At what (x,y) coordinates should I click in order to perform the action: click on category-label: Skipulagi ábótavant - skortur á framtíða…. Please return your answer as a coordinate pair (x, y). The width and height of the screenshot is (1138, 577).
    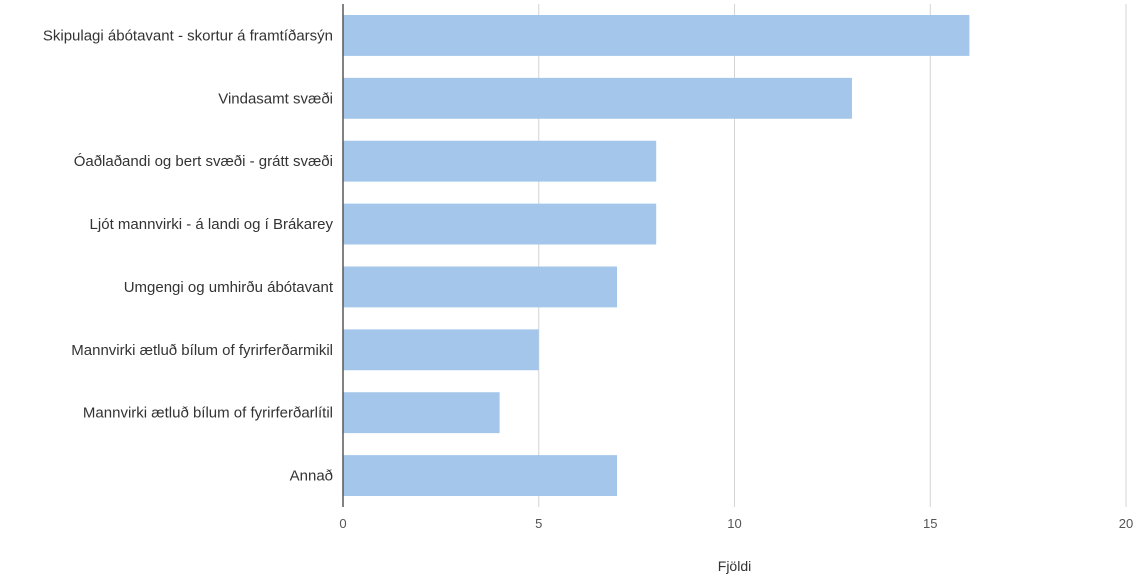
    Looking at the image, I should click on (188, 35).